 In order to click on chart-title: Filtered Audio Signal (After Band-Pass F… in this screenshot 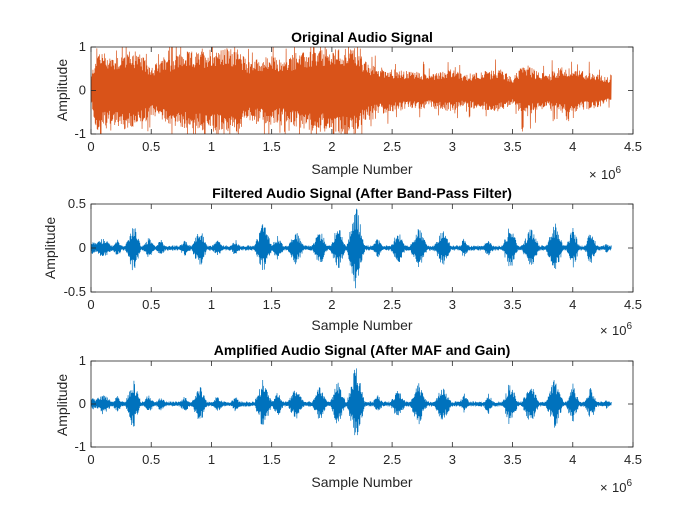, I will do `click(362, 193)`.